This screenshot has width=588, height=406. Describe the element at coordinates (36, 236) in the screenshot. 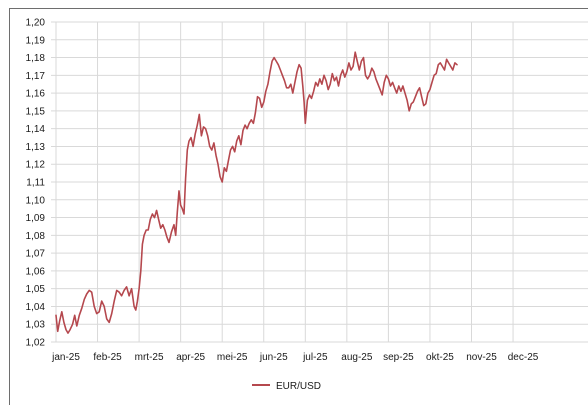

I see `y-tick-label: 1,08` at that location.